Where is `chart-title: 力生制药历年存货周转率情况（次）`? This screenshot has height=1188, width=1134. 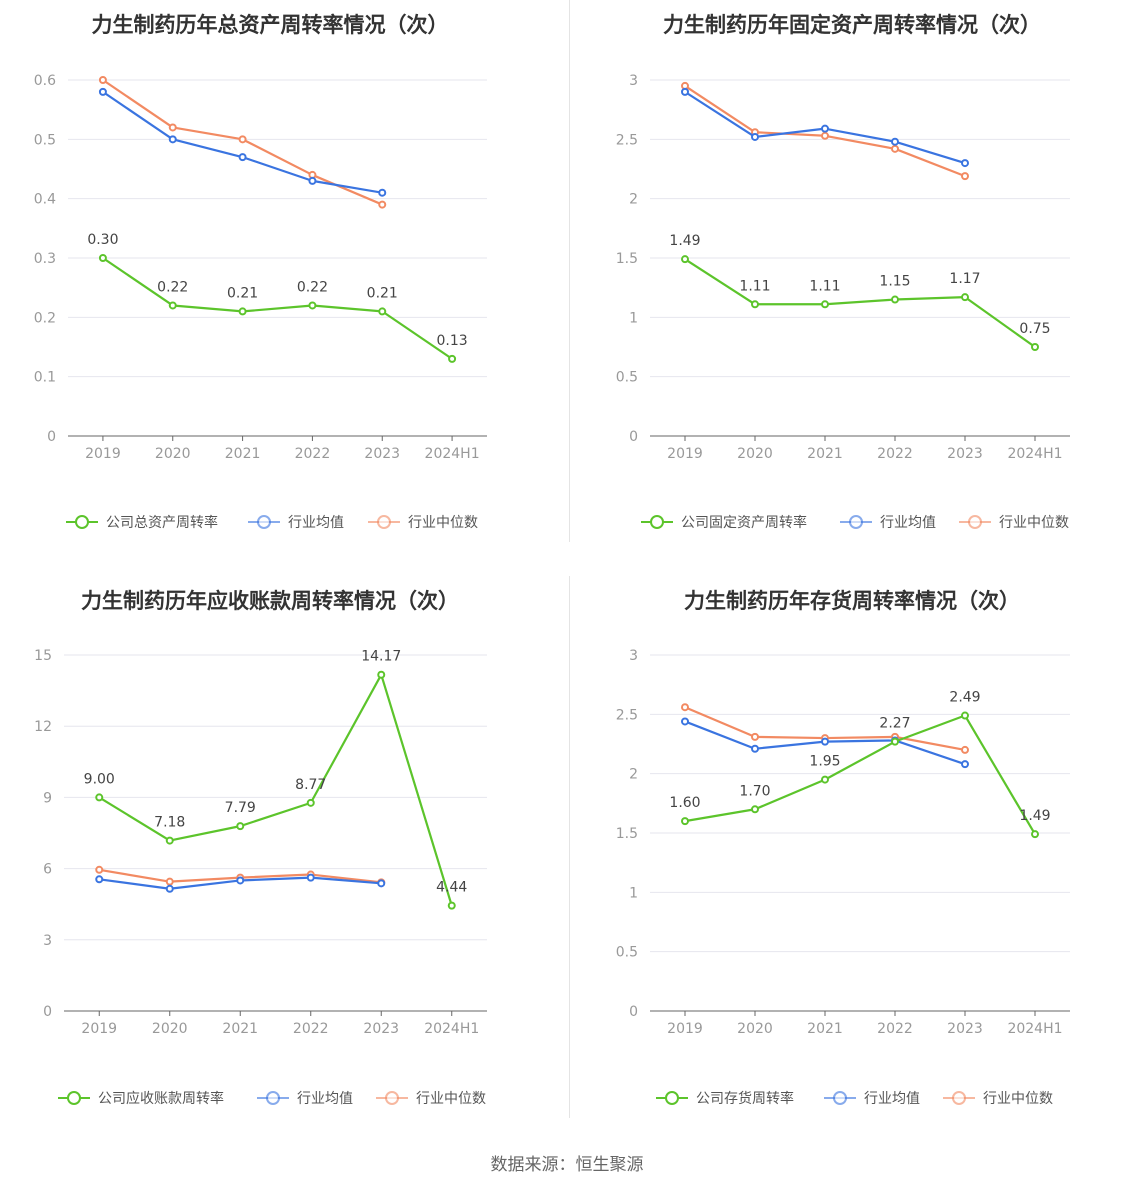
chart-title: 力生制药历年存货周转率情况（次） is located at coordinates (852, 601).